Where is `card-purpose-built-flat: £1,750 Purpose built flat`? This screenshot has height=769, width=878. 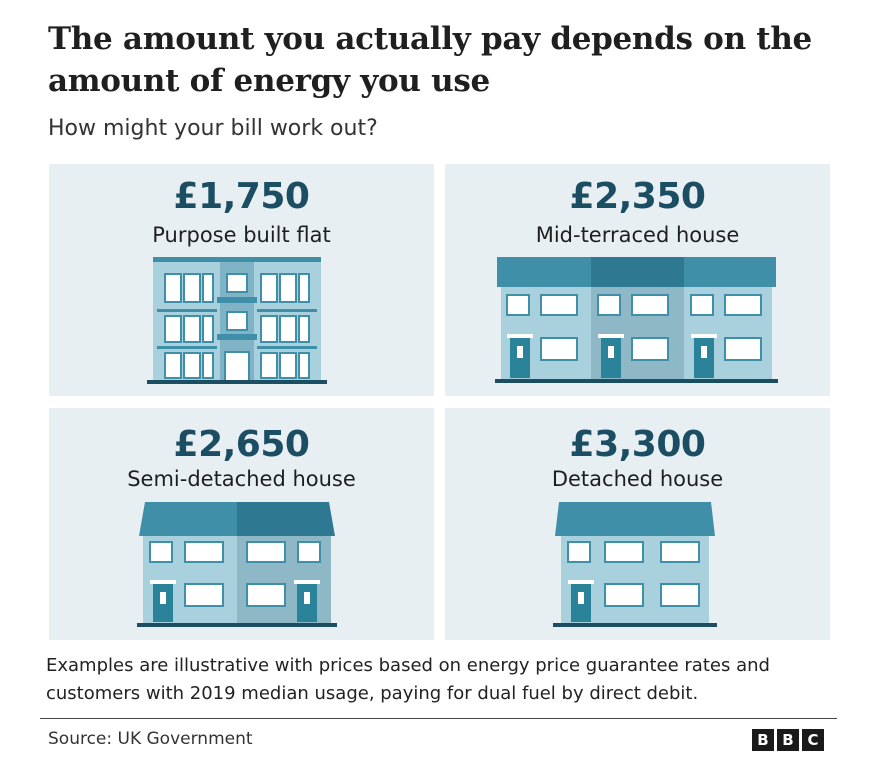 card-purpose-built-flat: £1,750 Purpose built flat is located at coordinates (241, 280).